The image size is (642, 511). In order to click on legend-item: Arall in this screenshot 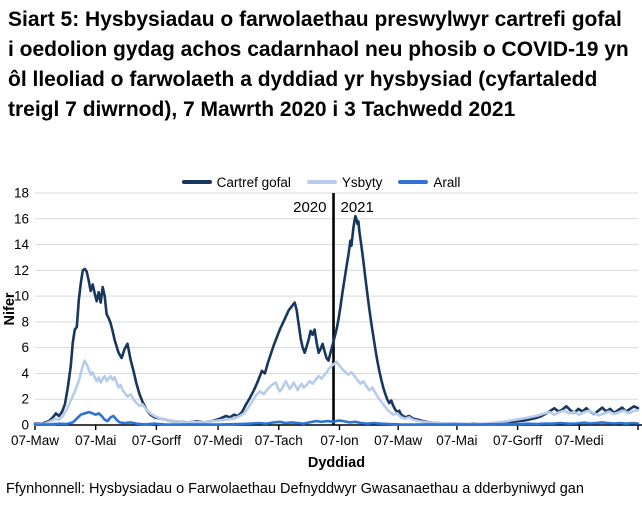, I will do `click(429, 182)`.